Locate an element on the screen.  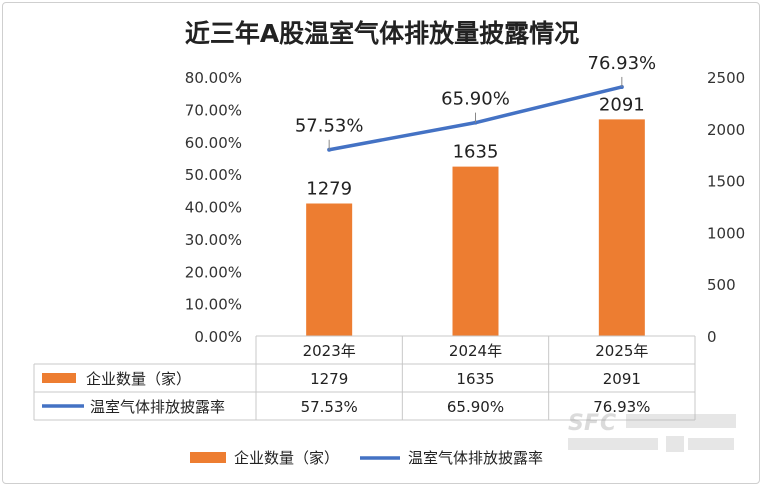
y-left-tick-label: 60.00% is located at coordinates (213, 143).